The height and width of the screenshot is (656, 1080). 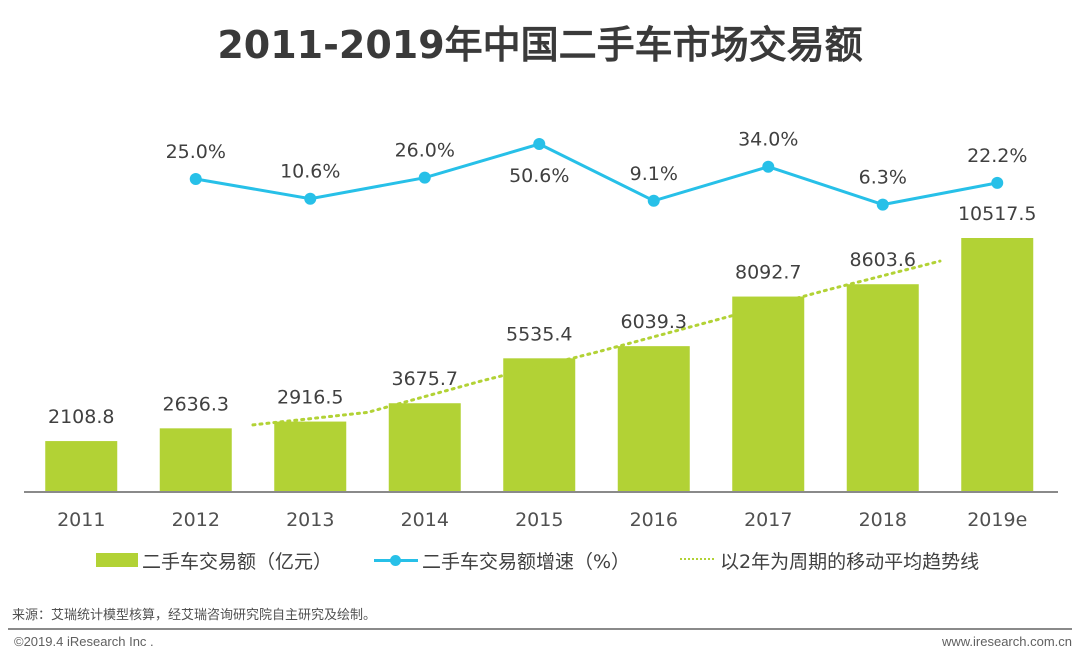 I want to click on growth-point-2018, so click(x=882, y=204).